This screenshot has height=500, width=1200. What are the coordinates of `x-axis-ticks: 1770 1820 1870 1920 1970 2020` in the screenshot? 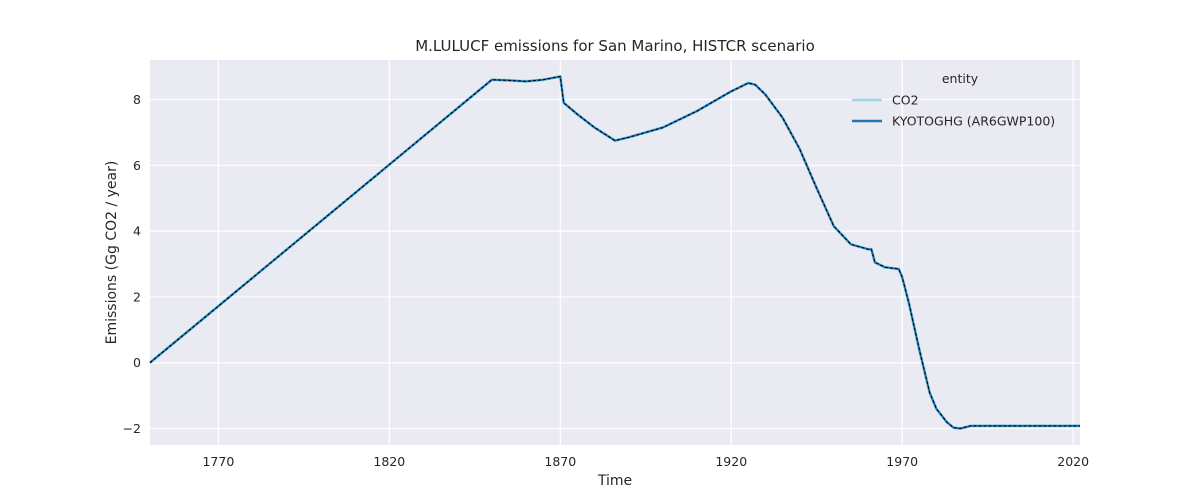 It's located at (645, 461).